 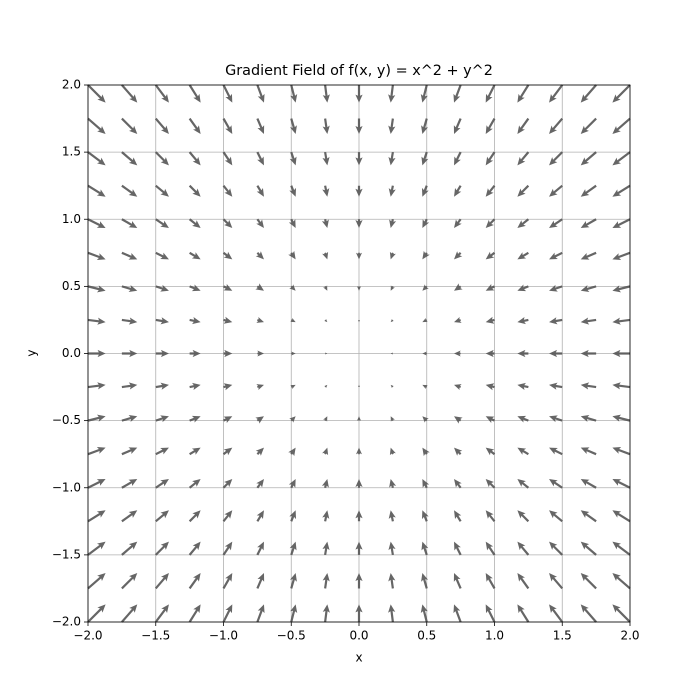 What do you see at coordinates (87, 636) in the screenshot?
I see `x-tick-label: −2.0` at bounding box center [87, 636].